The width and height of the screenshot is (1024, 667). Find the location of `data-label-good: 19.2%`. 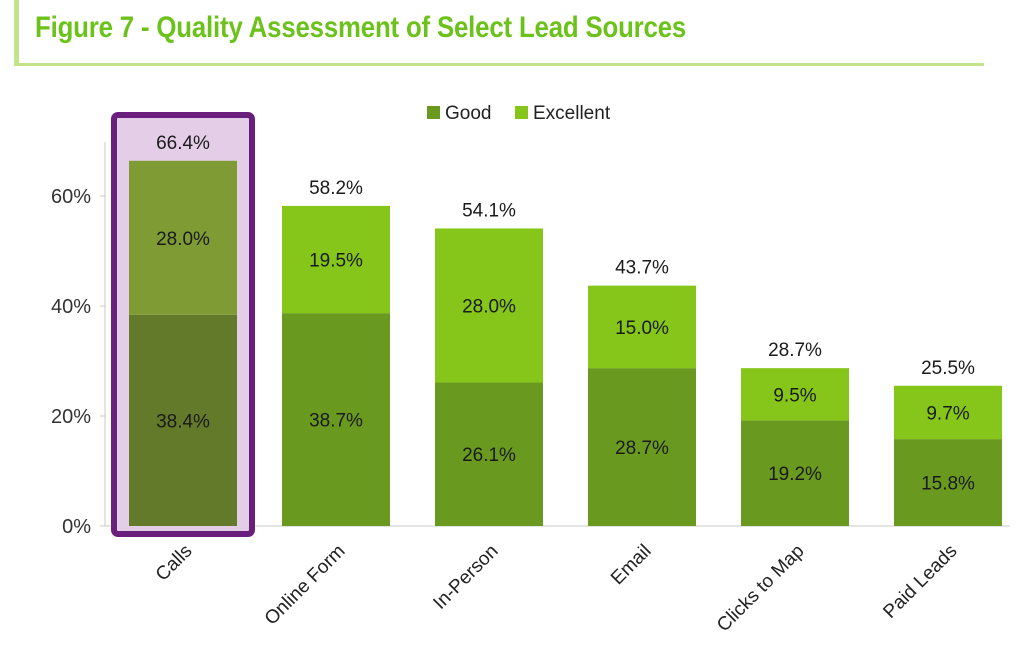

data-label-good: 19.2% is located at coordinates (795, 474).